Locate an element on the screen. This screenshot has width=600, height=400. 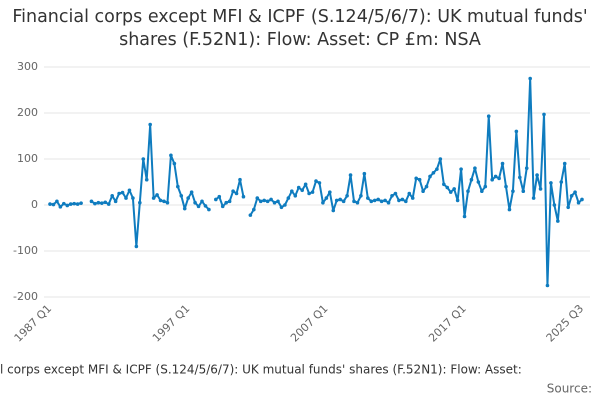
x-tick-label: 2007 Q1 is located at coordinates (309, 323).